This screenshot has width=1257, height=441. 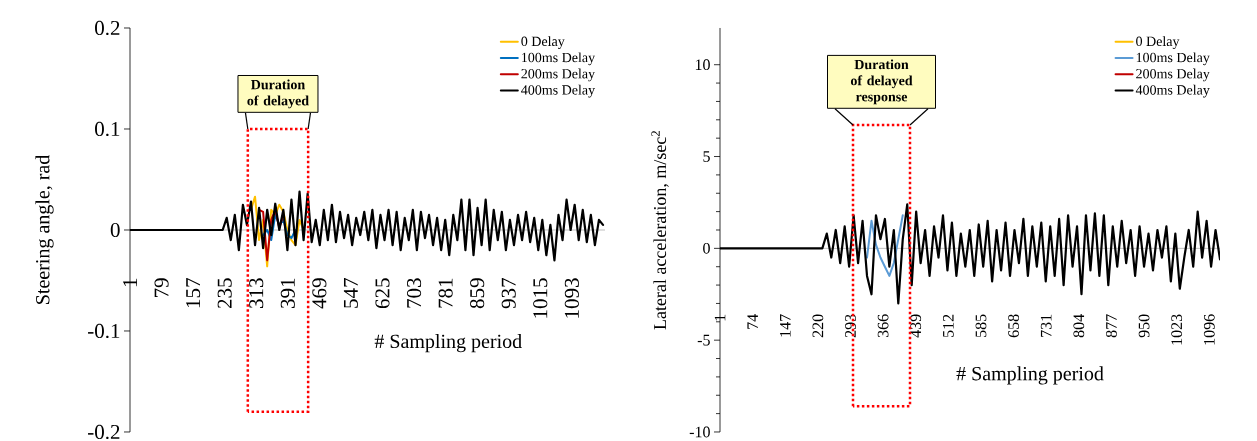 I want to click on x-tick-label: 79, so click(x=161, y=288).